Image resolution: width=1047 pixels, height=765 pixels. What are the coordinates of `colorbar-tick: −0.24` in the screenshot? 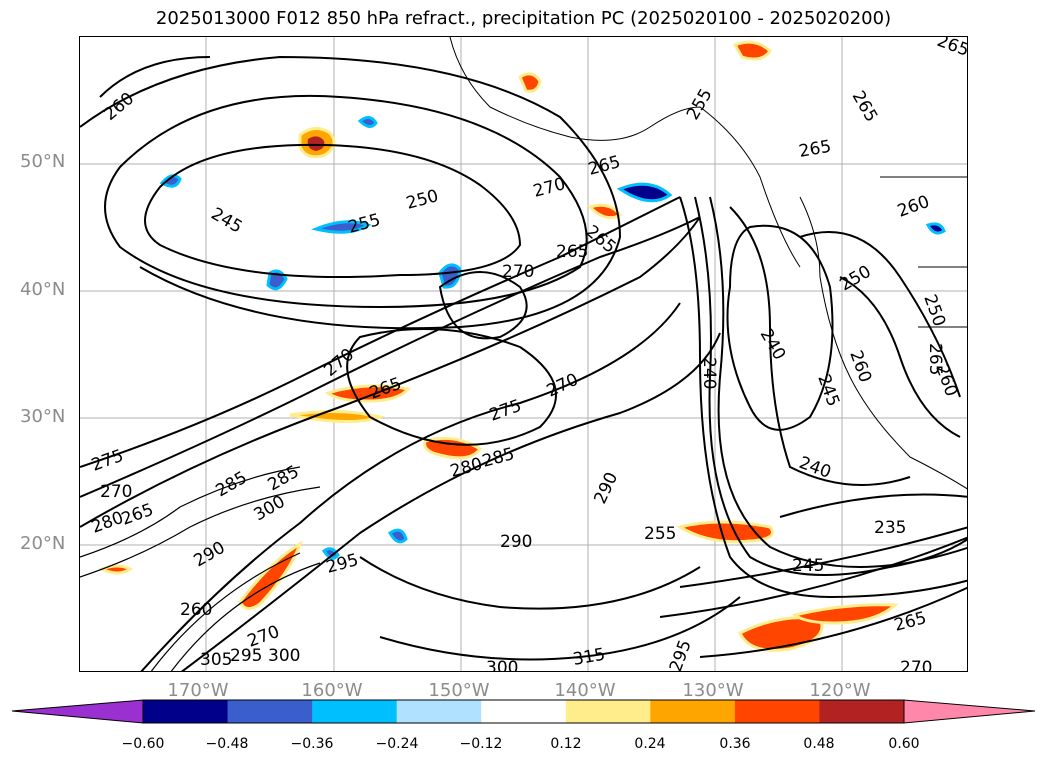 It's located at (397, 744).